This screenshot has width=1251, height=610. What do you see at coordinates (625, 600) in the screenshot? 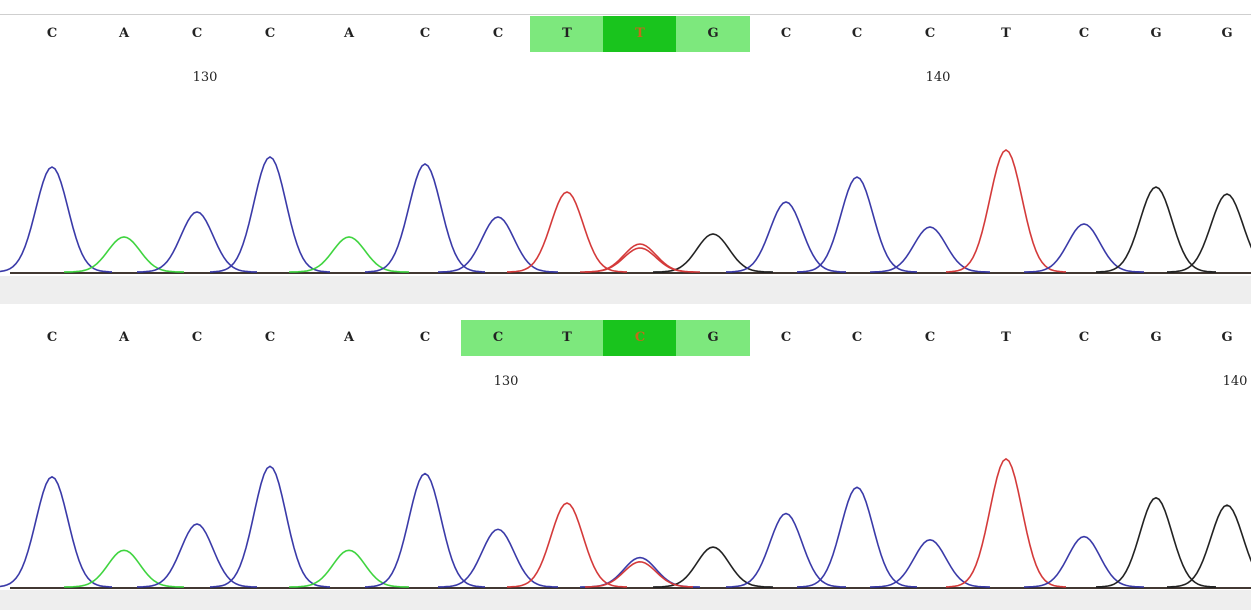
I see `bottom-strip` at bounding box center [625, 600].